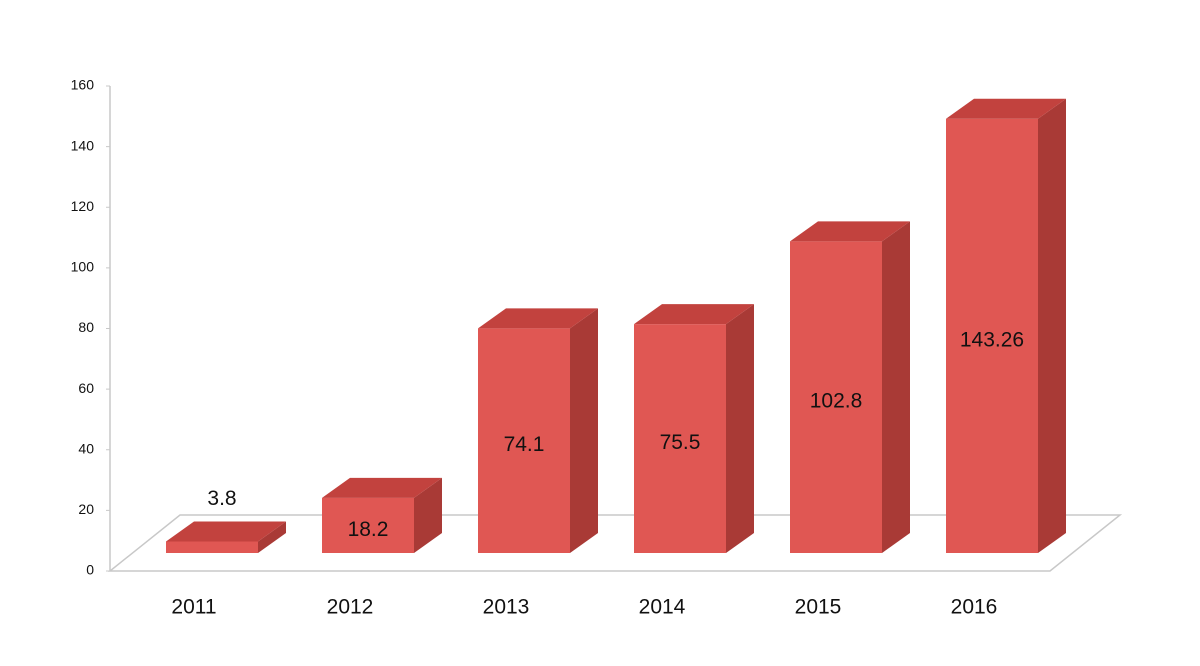  Describe the element at coordinates (350, 607) in the screenshot. I see `x-tick-label: 2012` at that location.